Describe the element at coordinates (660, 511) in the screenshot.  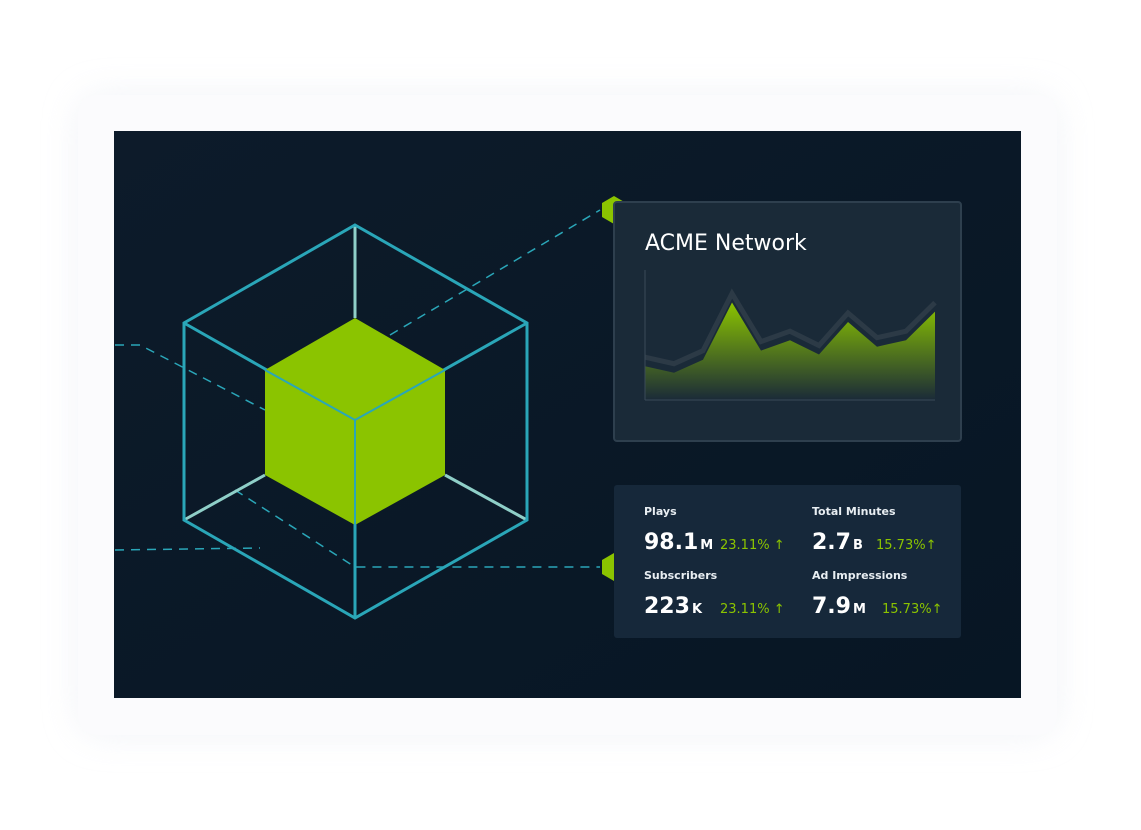
I see `stat-label: Plays` at that location.